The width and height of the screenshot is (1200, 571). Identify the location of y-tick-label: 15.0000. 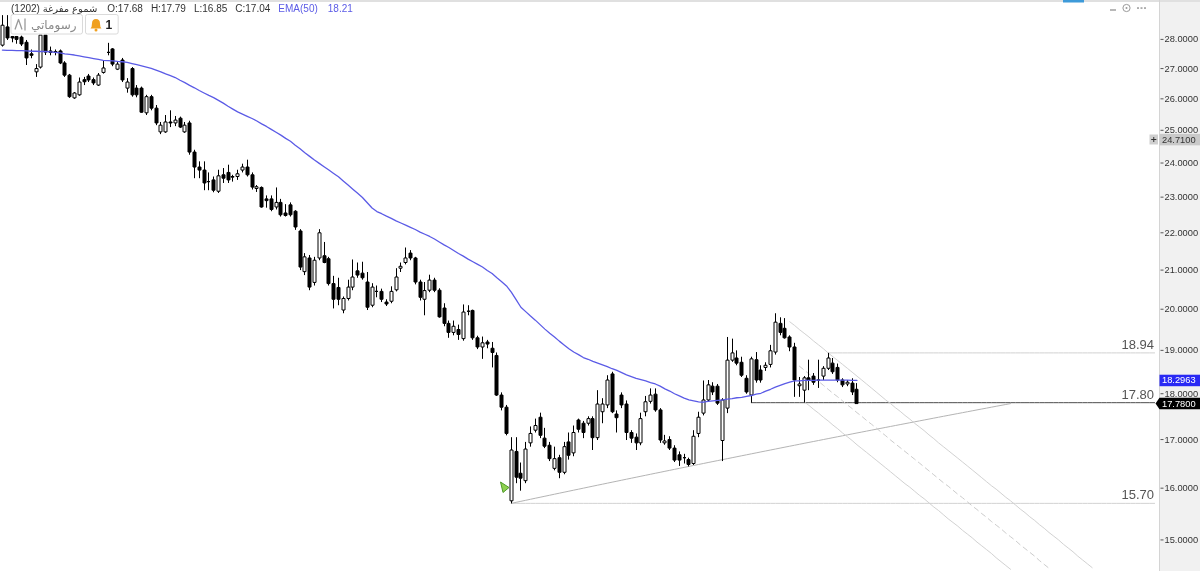
(1181, 539).